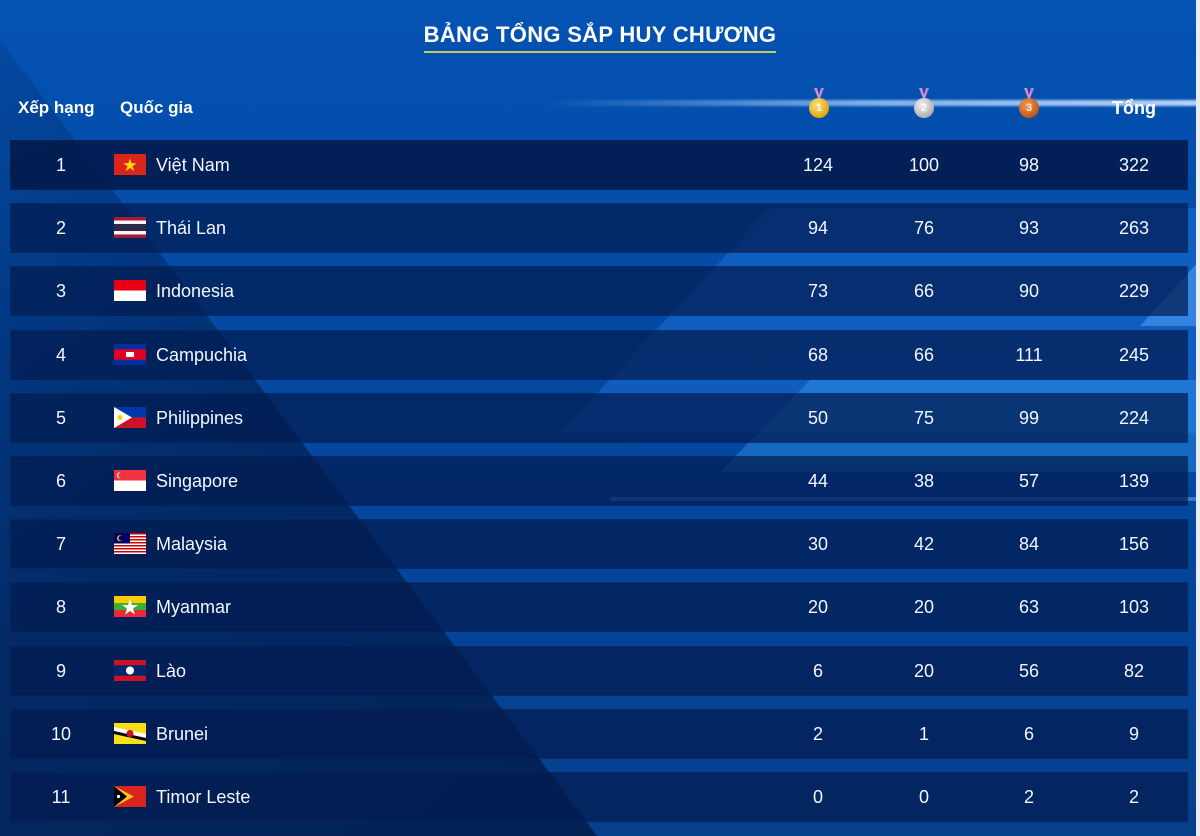 This screenshot has height=836, width=1200. I want to click on bronze-count: 56, so click(1029, 670).